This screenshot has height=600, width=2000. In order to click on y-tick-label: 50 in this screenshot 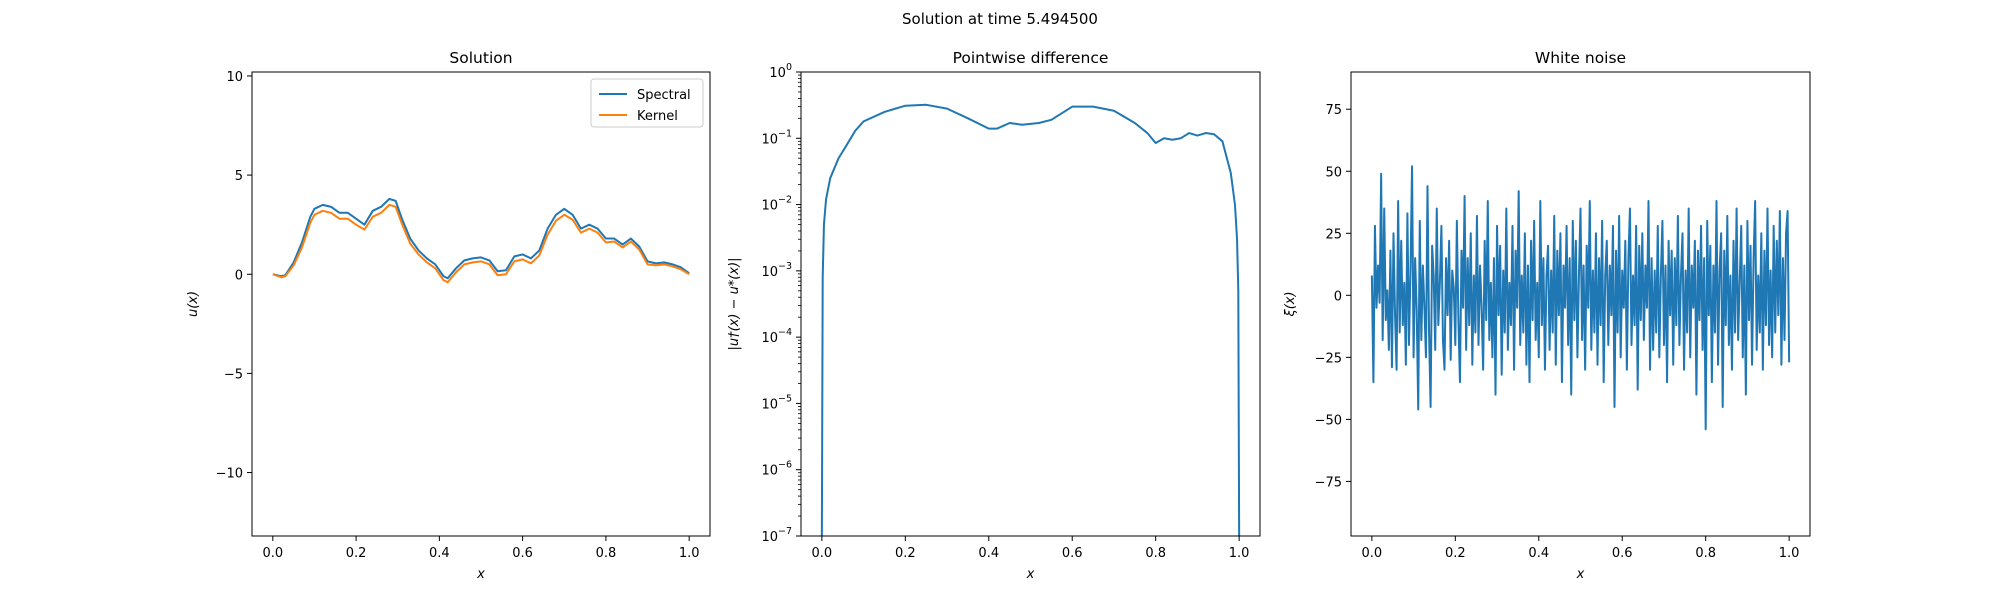, I will do `click(1333, 172)`.